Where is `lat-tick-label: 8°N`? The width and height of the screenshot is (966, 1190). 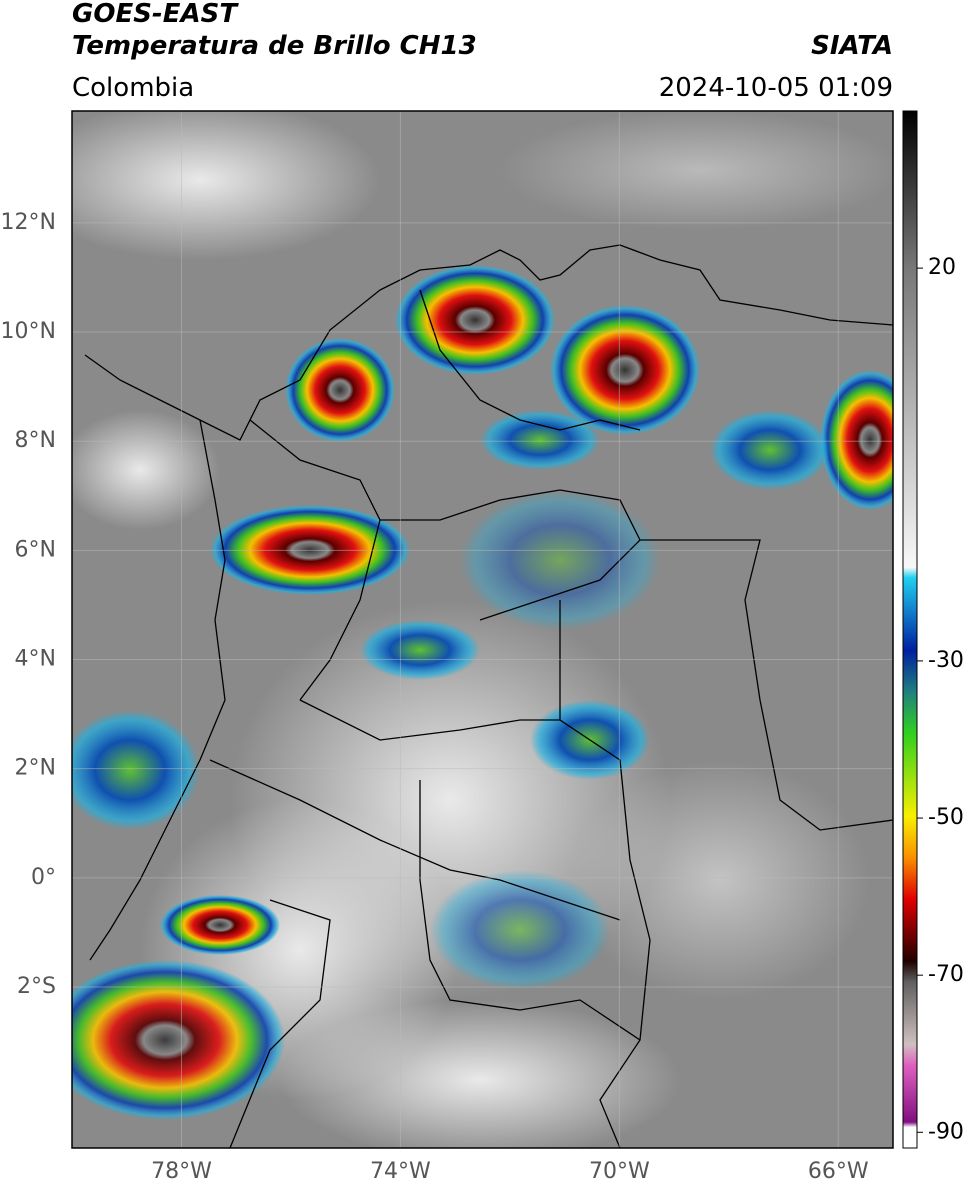 lat-tick-label: 8°N is located at coordinates (35, 440).